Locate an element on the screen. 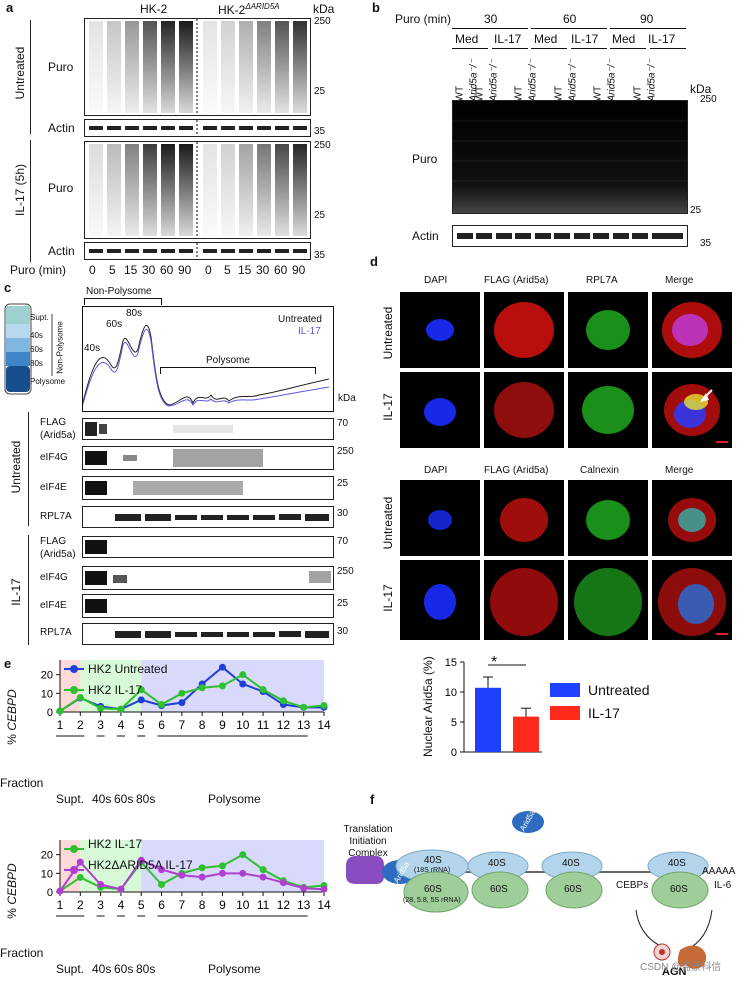 This screenshot has width=755, height=981. c-marker-70-il: 70 is located at coordinates (343, 541).